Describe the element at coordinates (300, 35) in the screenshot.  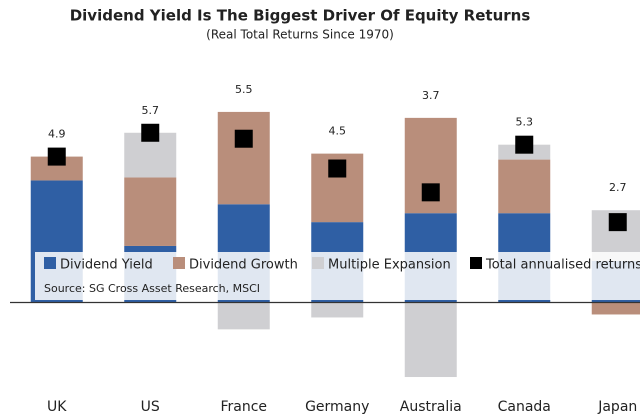
I see `chart-subtitle: (Real Total Returns Since 1970)` at that location.